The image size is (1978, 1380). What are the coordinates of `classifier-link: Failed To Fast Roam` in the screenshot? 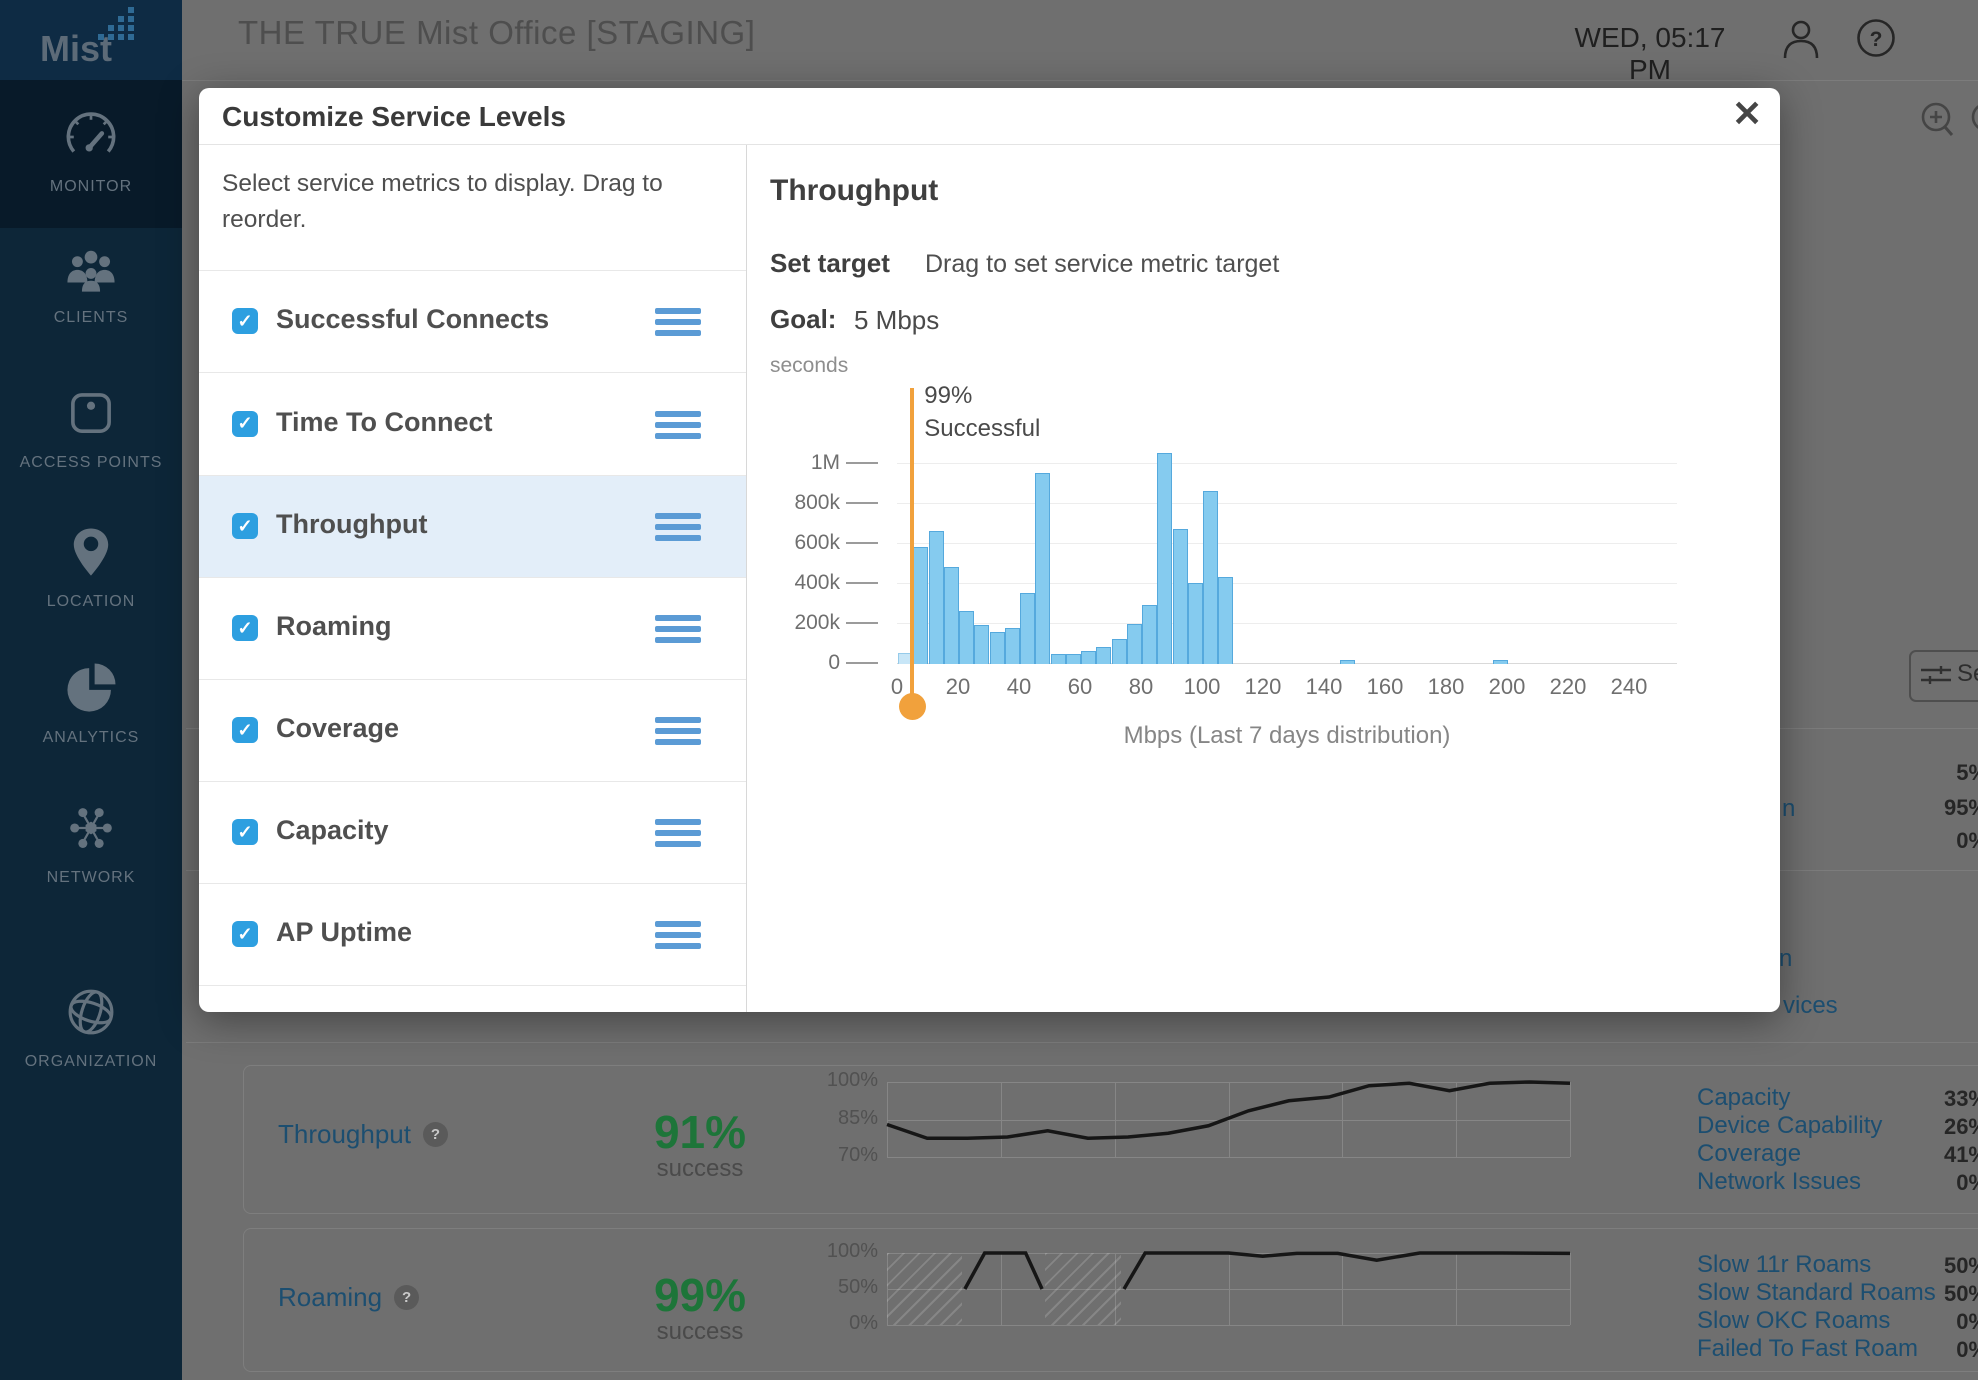 It's located at (1807, 1348).